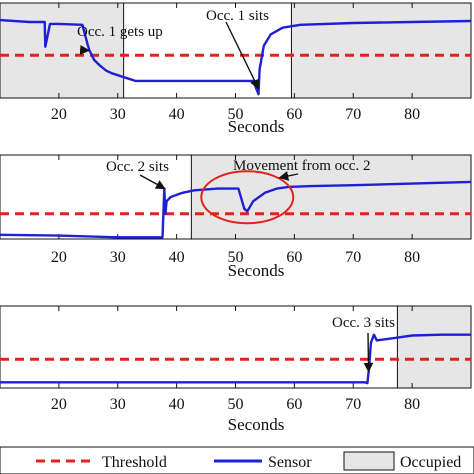 The image size is (474, 474). I want to click on annotation-label: Occ. 2 sits, so click(137, 167).